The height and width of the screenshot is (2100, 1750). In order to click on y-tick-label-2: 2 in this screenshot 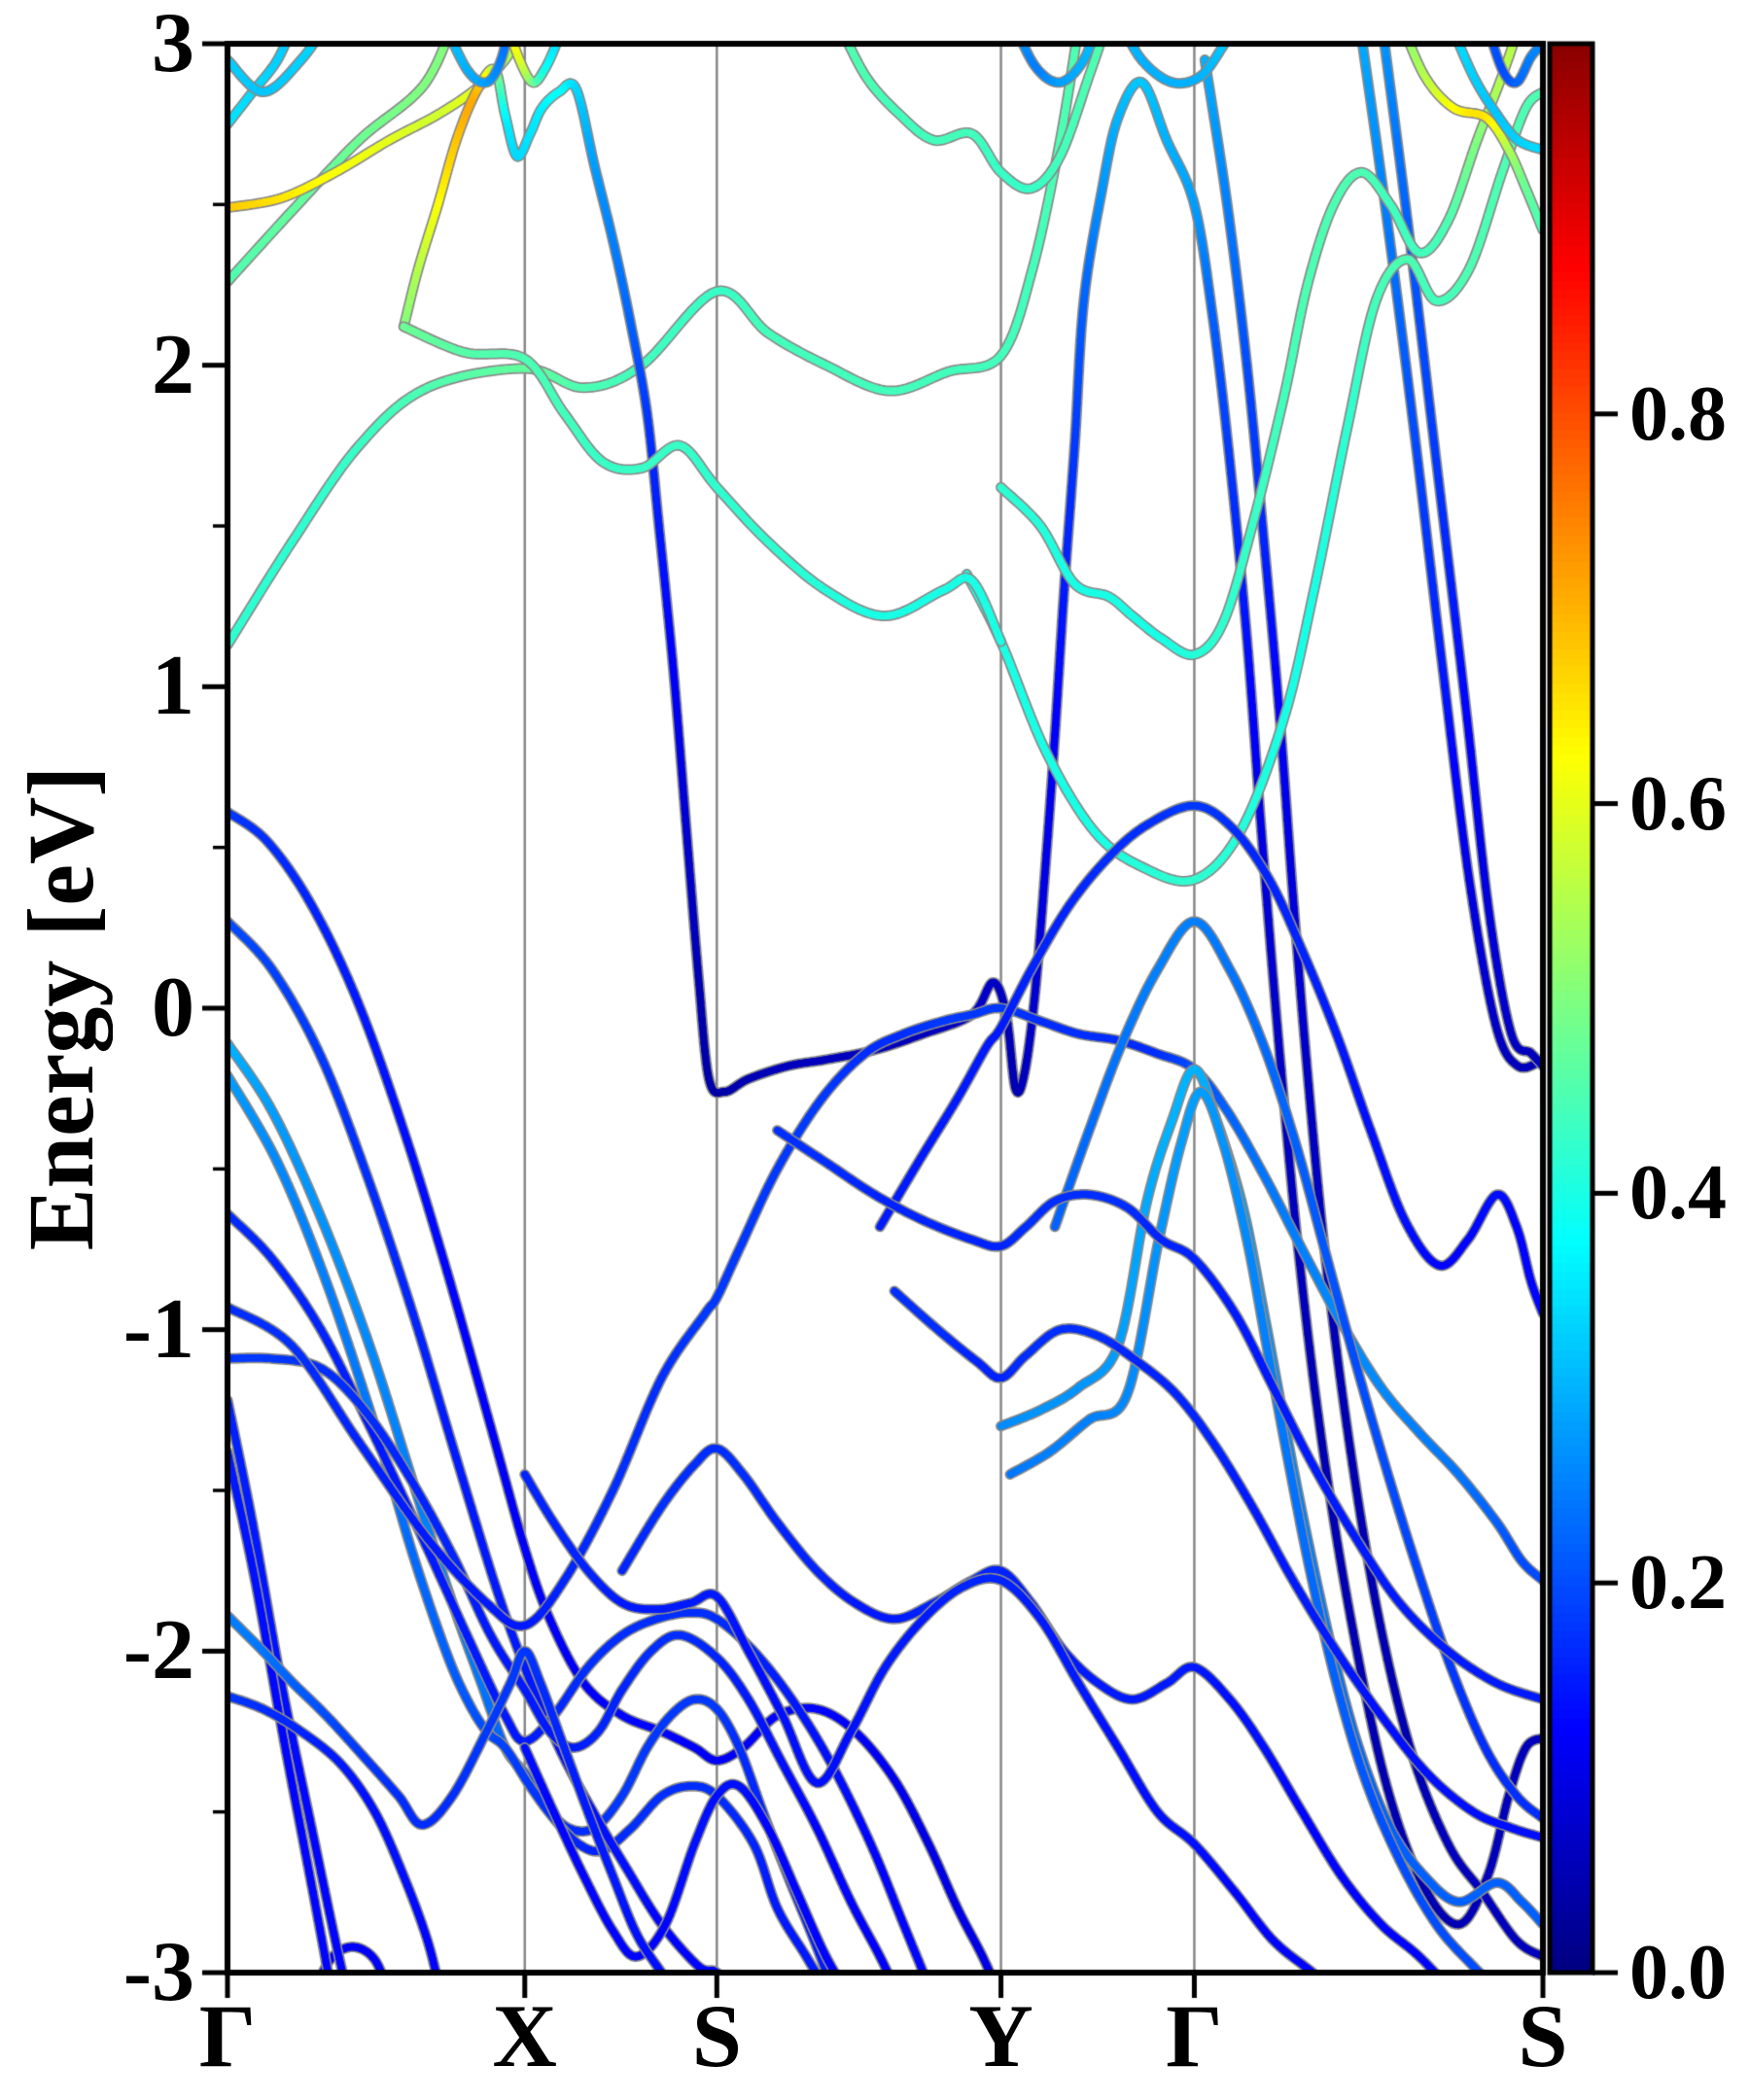, I will do `click(173, 364)`.